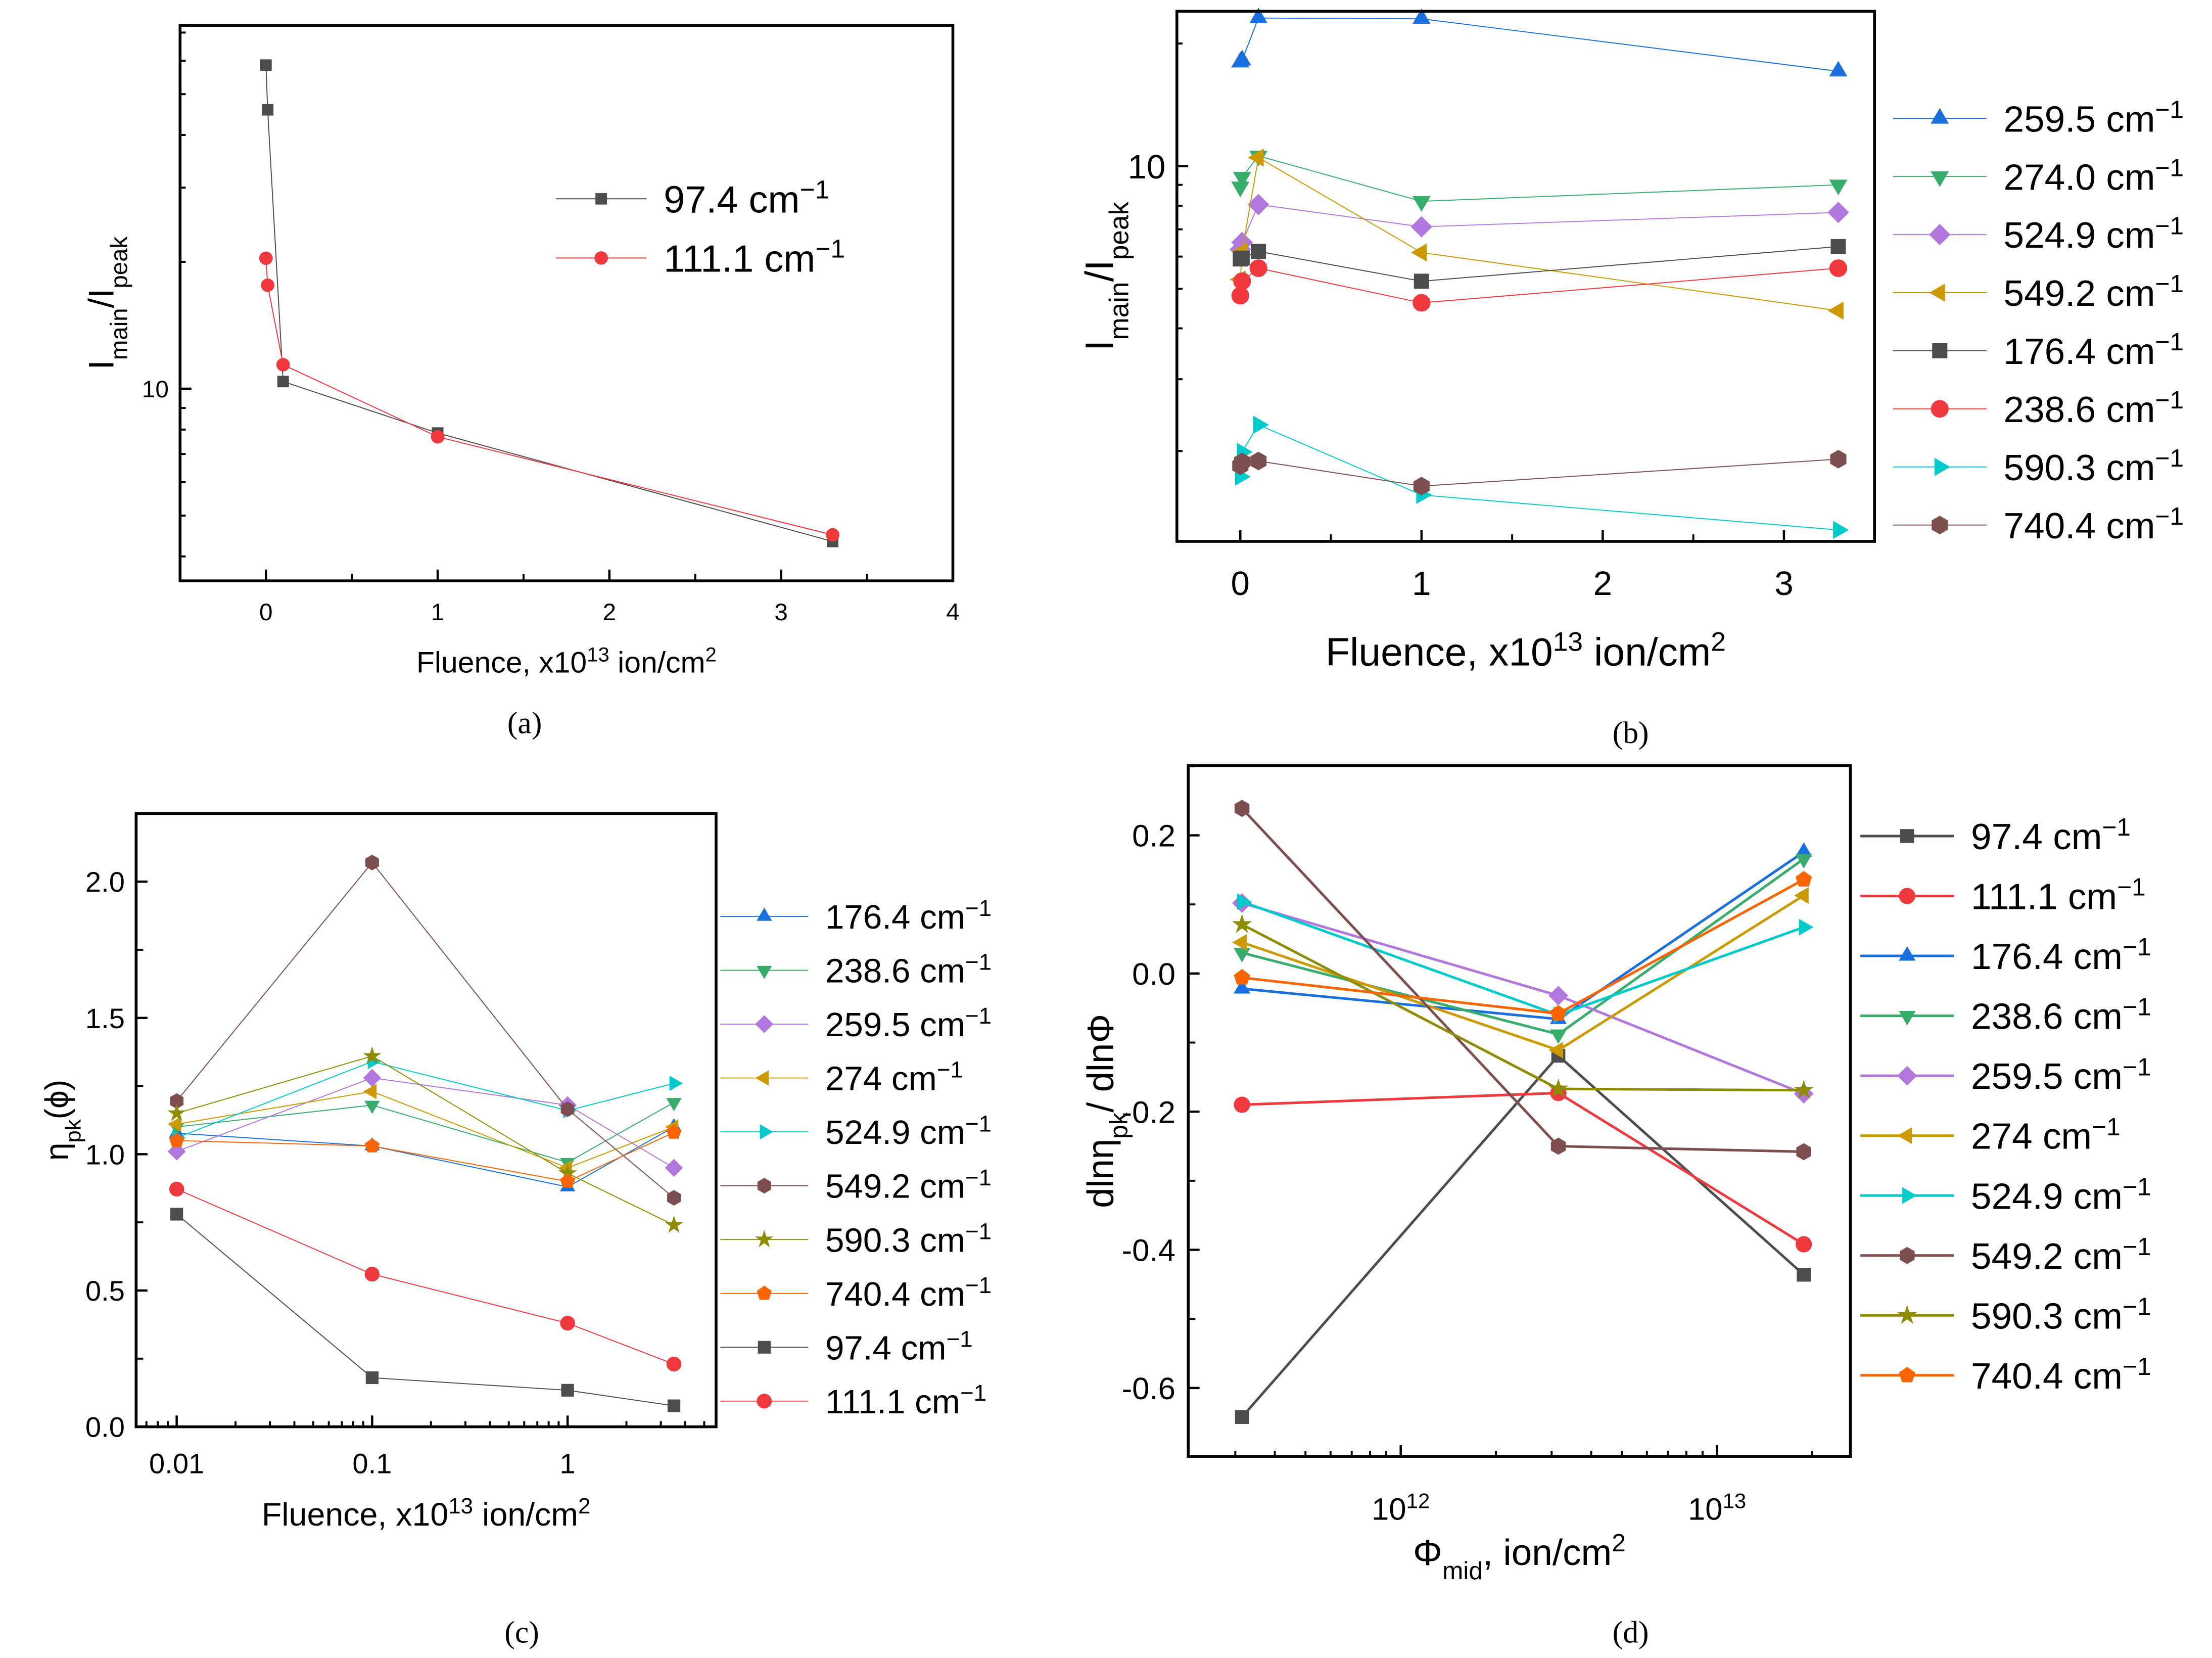  I want to click on legend-label: 176.4 cm−1, so click(2094, 350).